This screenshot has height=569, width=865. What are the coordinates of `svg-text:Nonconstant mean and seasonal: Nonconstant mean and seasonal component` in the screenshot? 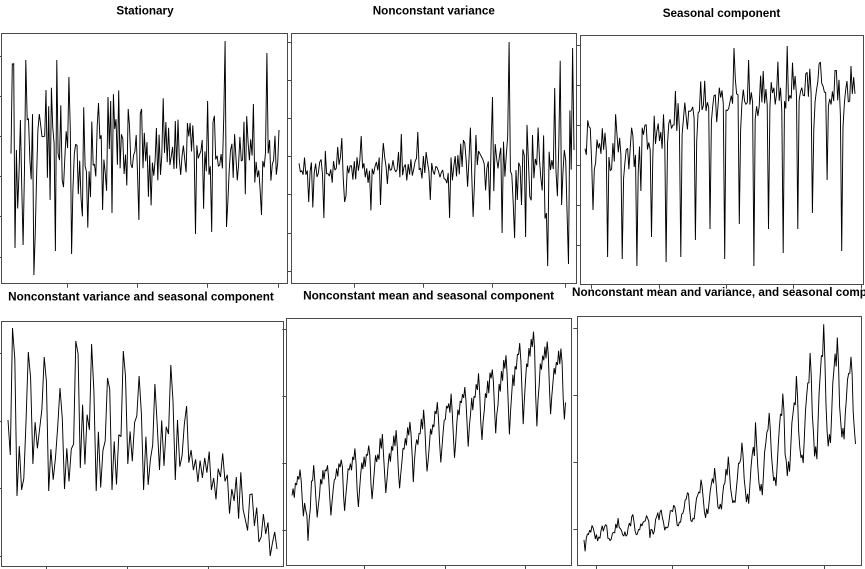 It's located at (428, 295).